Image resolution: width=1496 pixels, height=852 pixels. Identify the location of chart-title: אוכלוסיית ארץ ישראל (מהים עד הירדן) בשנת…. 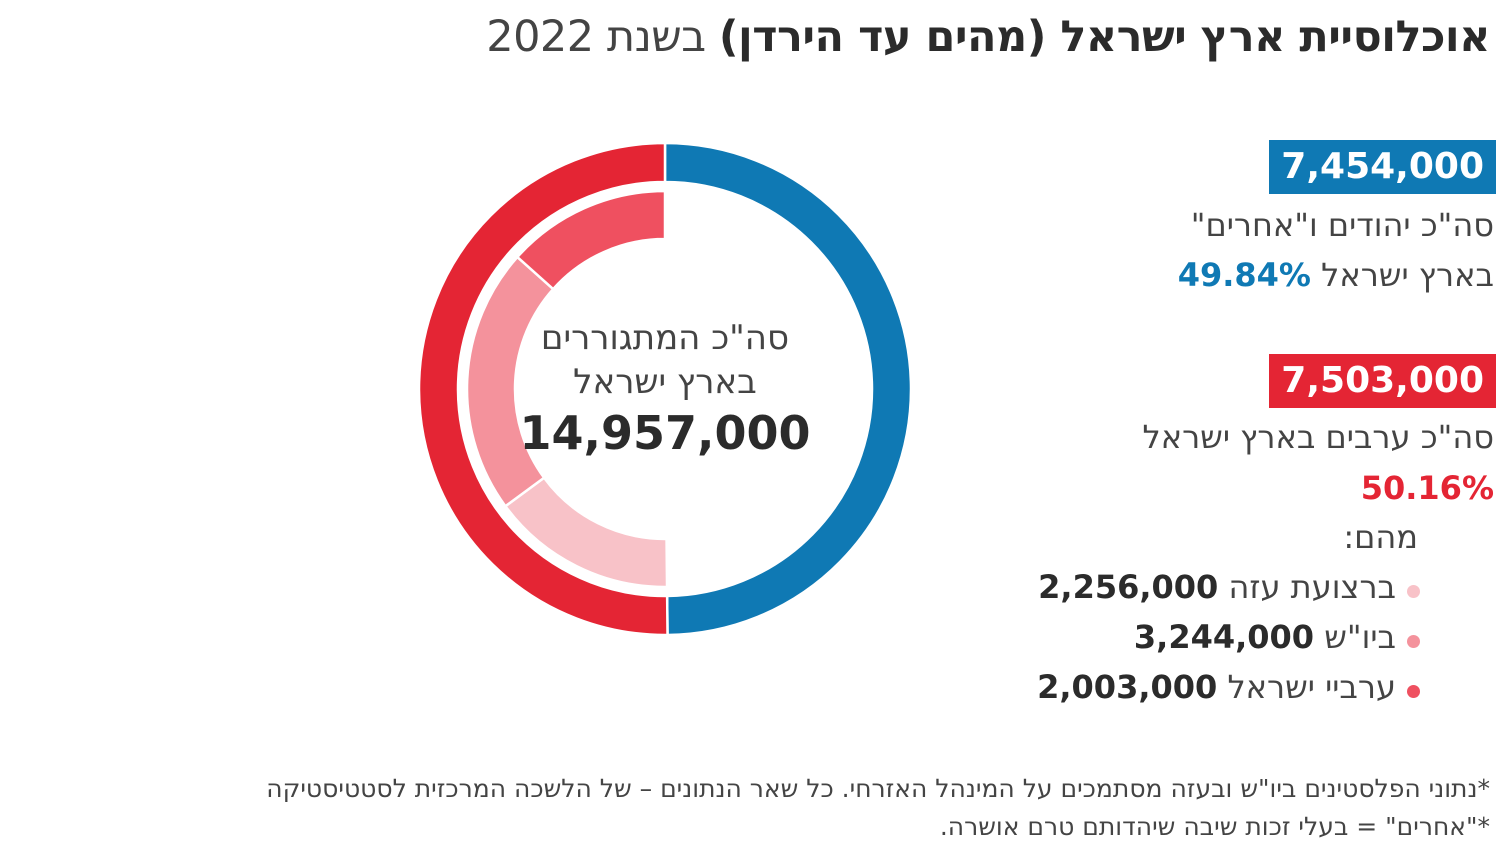
(890, 37).